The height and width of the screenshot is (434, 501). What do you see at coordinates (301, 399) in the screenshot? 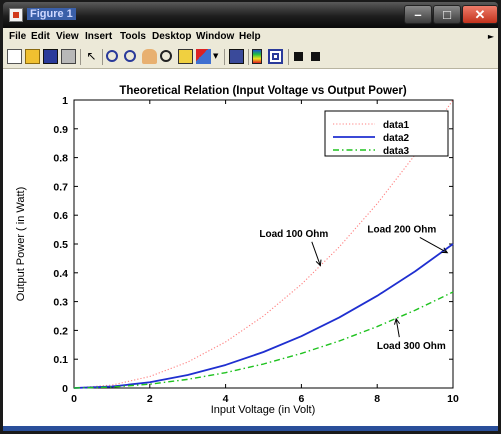
I see `x-tick-label: 6` at bounding box center [301, 399].